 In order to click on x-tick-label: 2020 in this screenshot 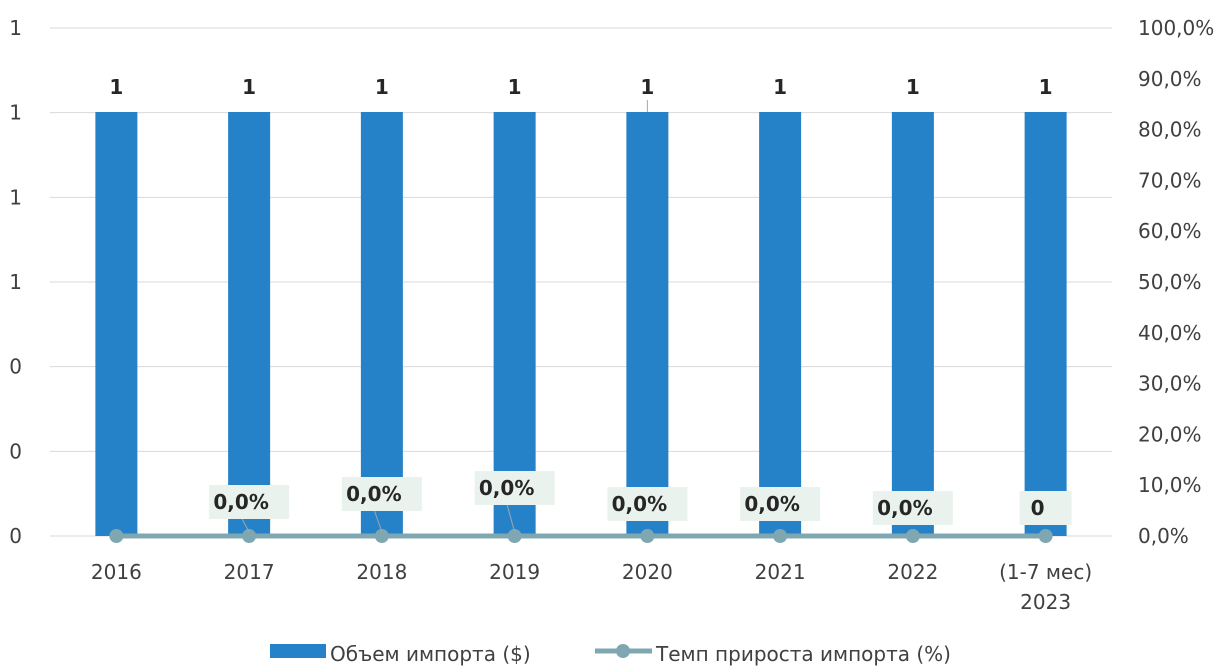, I will do `click(647, 572)`.